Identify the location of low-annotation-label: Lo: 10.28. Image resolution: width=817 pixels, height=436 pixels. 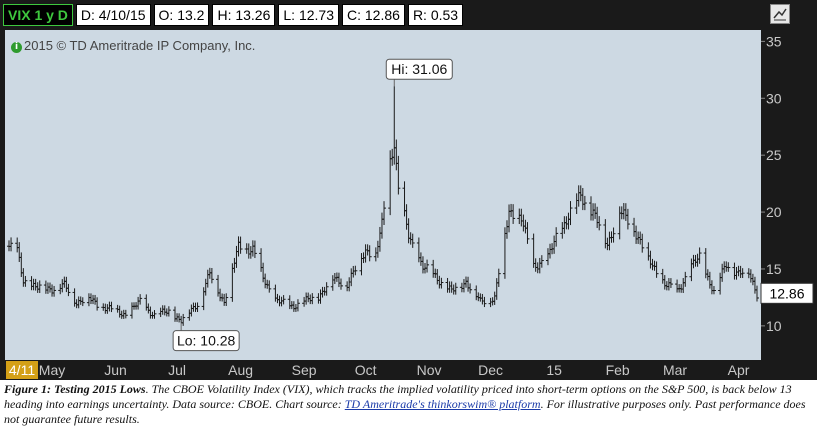
(206, 341).